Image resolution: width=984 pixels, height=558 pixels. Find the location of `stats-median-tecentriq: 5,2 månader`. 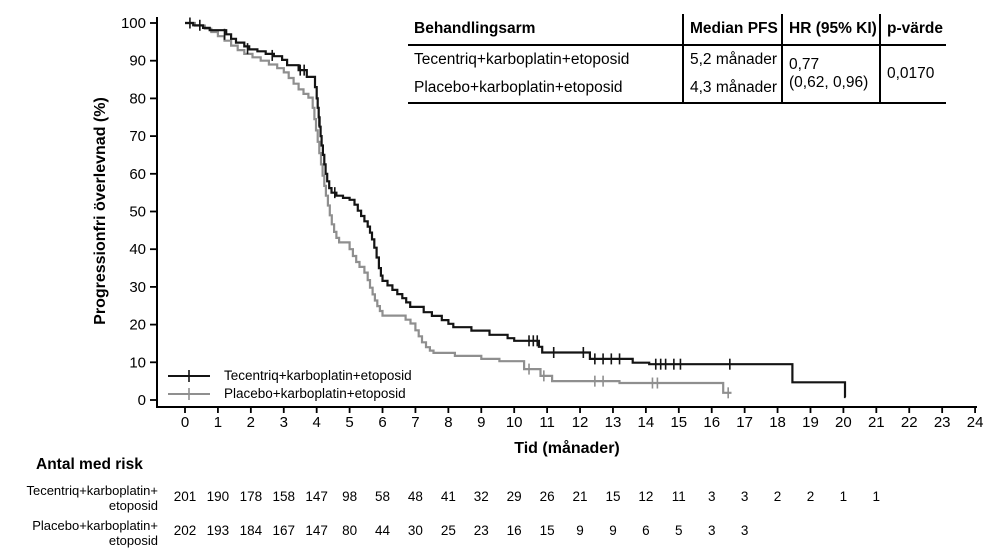

stats-median-tecentriq: 5,2 månader is located at coordinates (732, 59).